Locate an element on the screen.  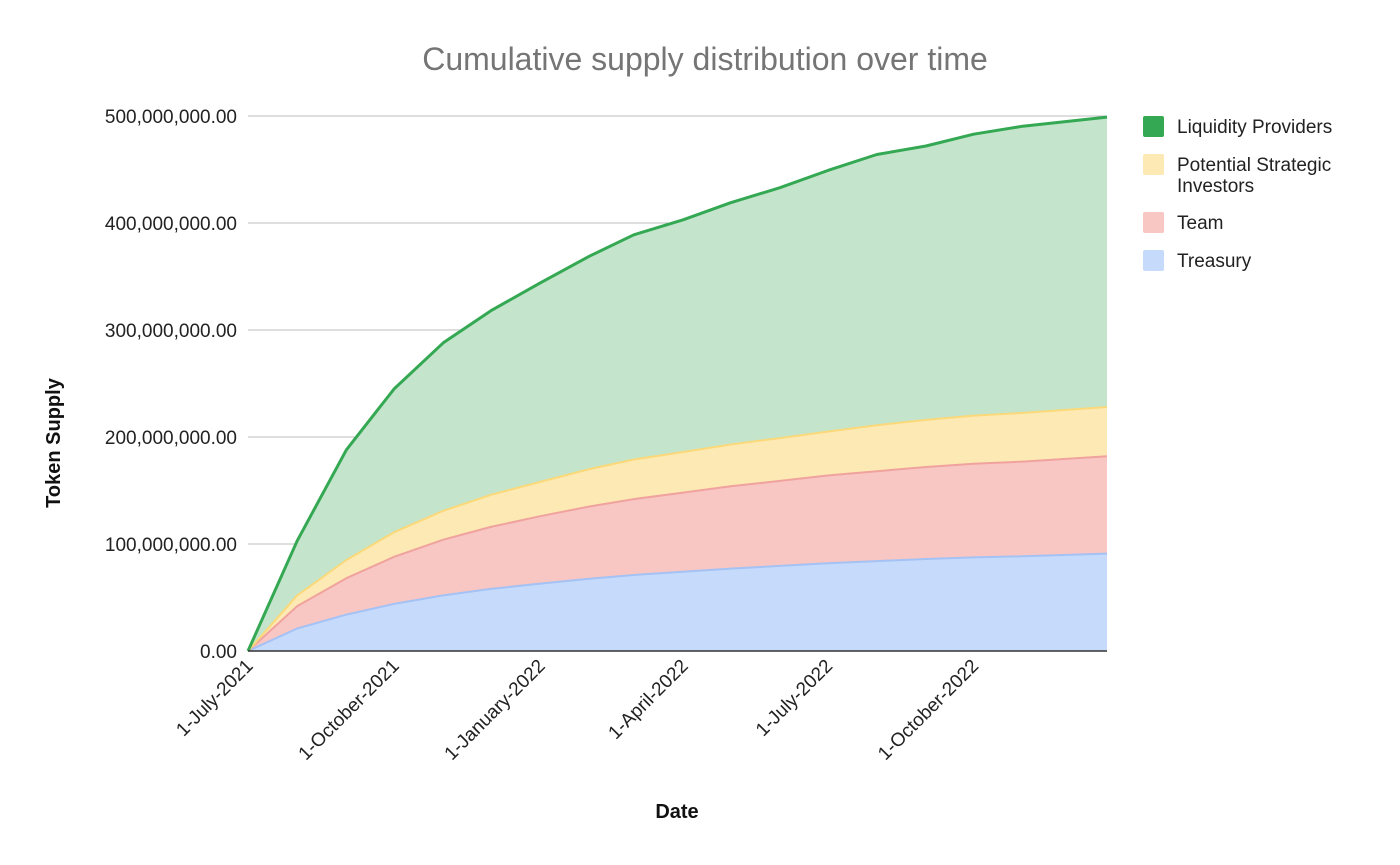
x-axis-title: Date is located at coordinates (676, 812).